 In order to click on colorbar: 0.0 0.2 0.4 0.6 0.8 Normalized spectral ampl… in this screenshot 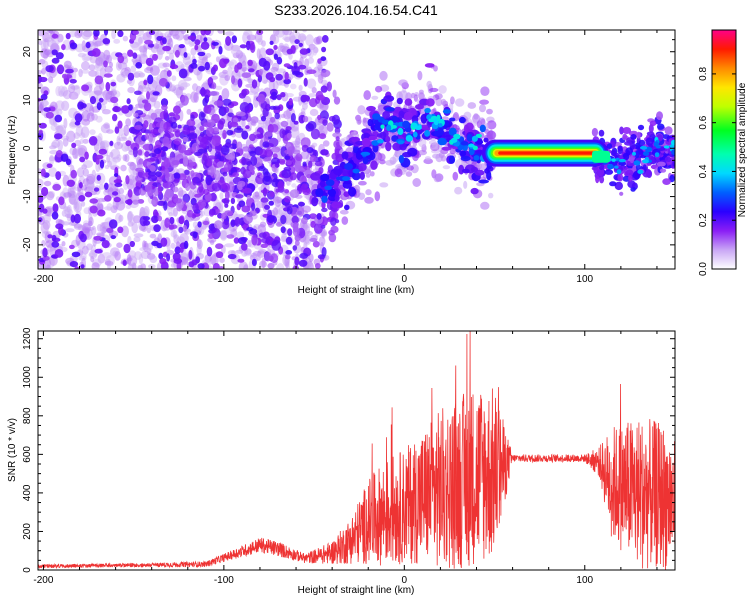, I will do `click(723, 152)`.